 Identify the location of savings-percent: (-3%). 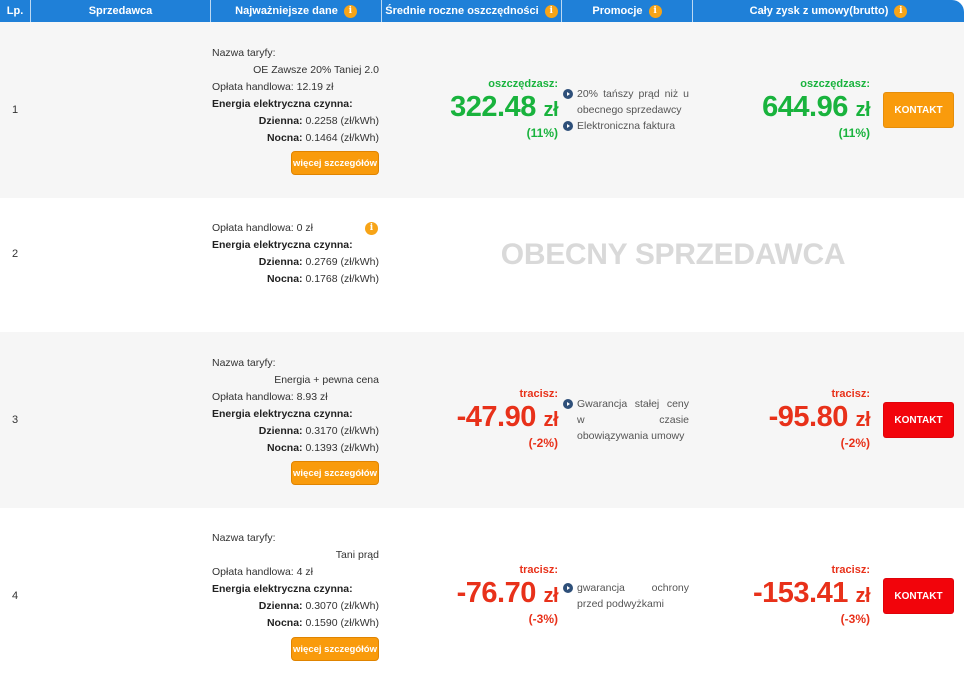
(543, 619).